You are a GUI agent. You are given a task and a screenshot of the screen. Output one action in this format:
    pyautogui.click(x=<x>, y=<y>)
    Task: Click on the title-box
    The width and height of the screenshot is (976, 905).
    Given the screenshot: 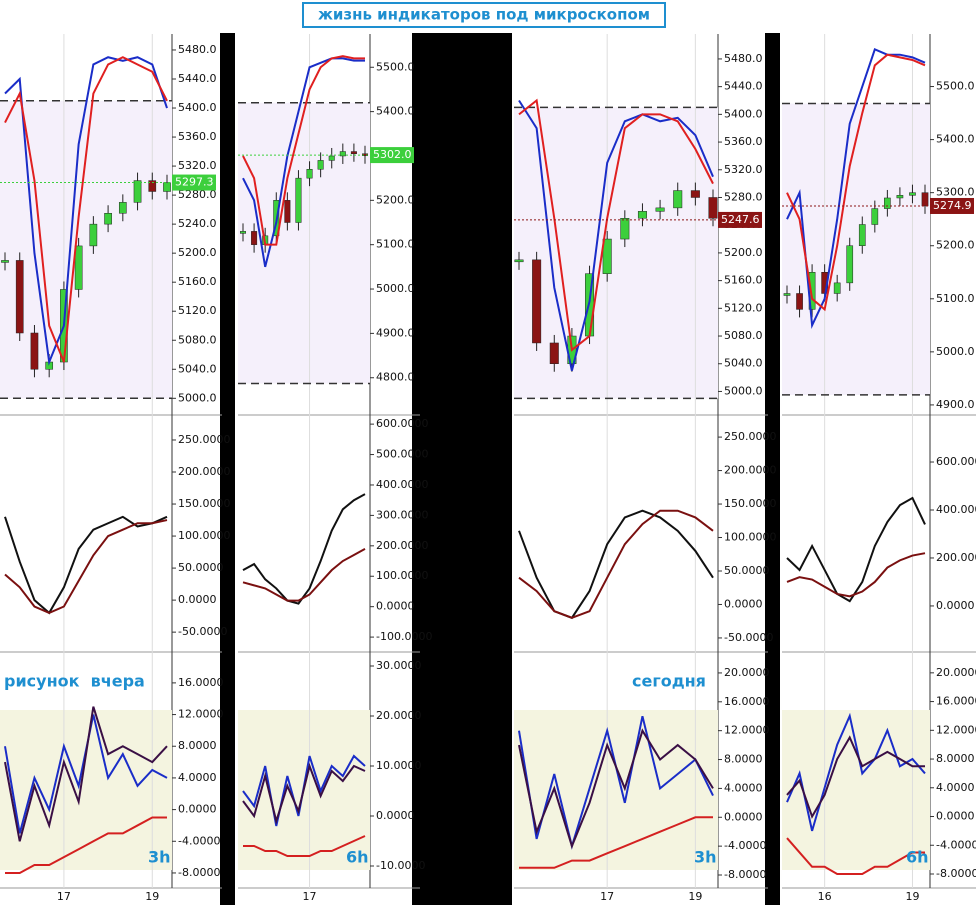 What is the action you would take?
    pyautogui.click(x=484, y=15)
    